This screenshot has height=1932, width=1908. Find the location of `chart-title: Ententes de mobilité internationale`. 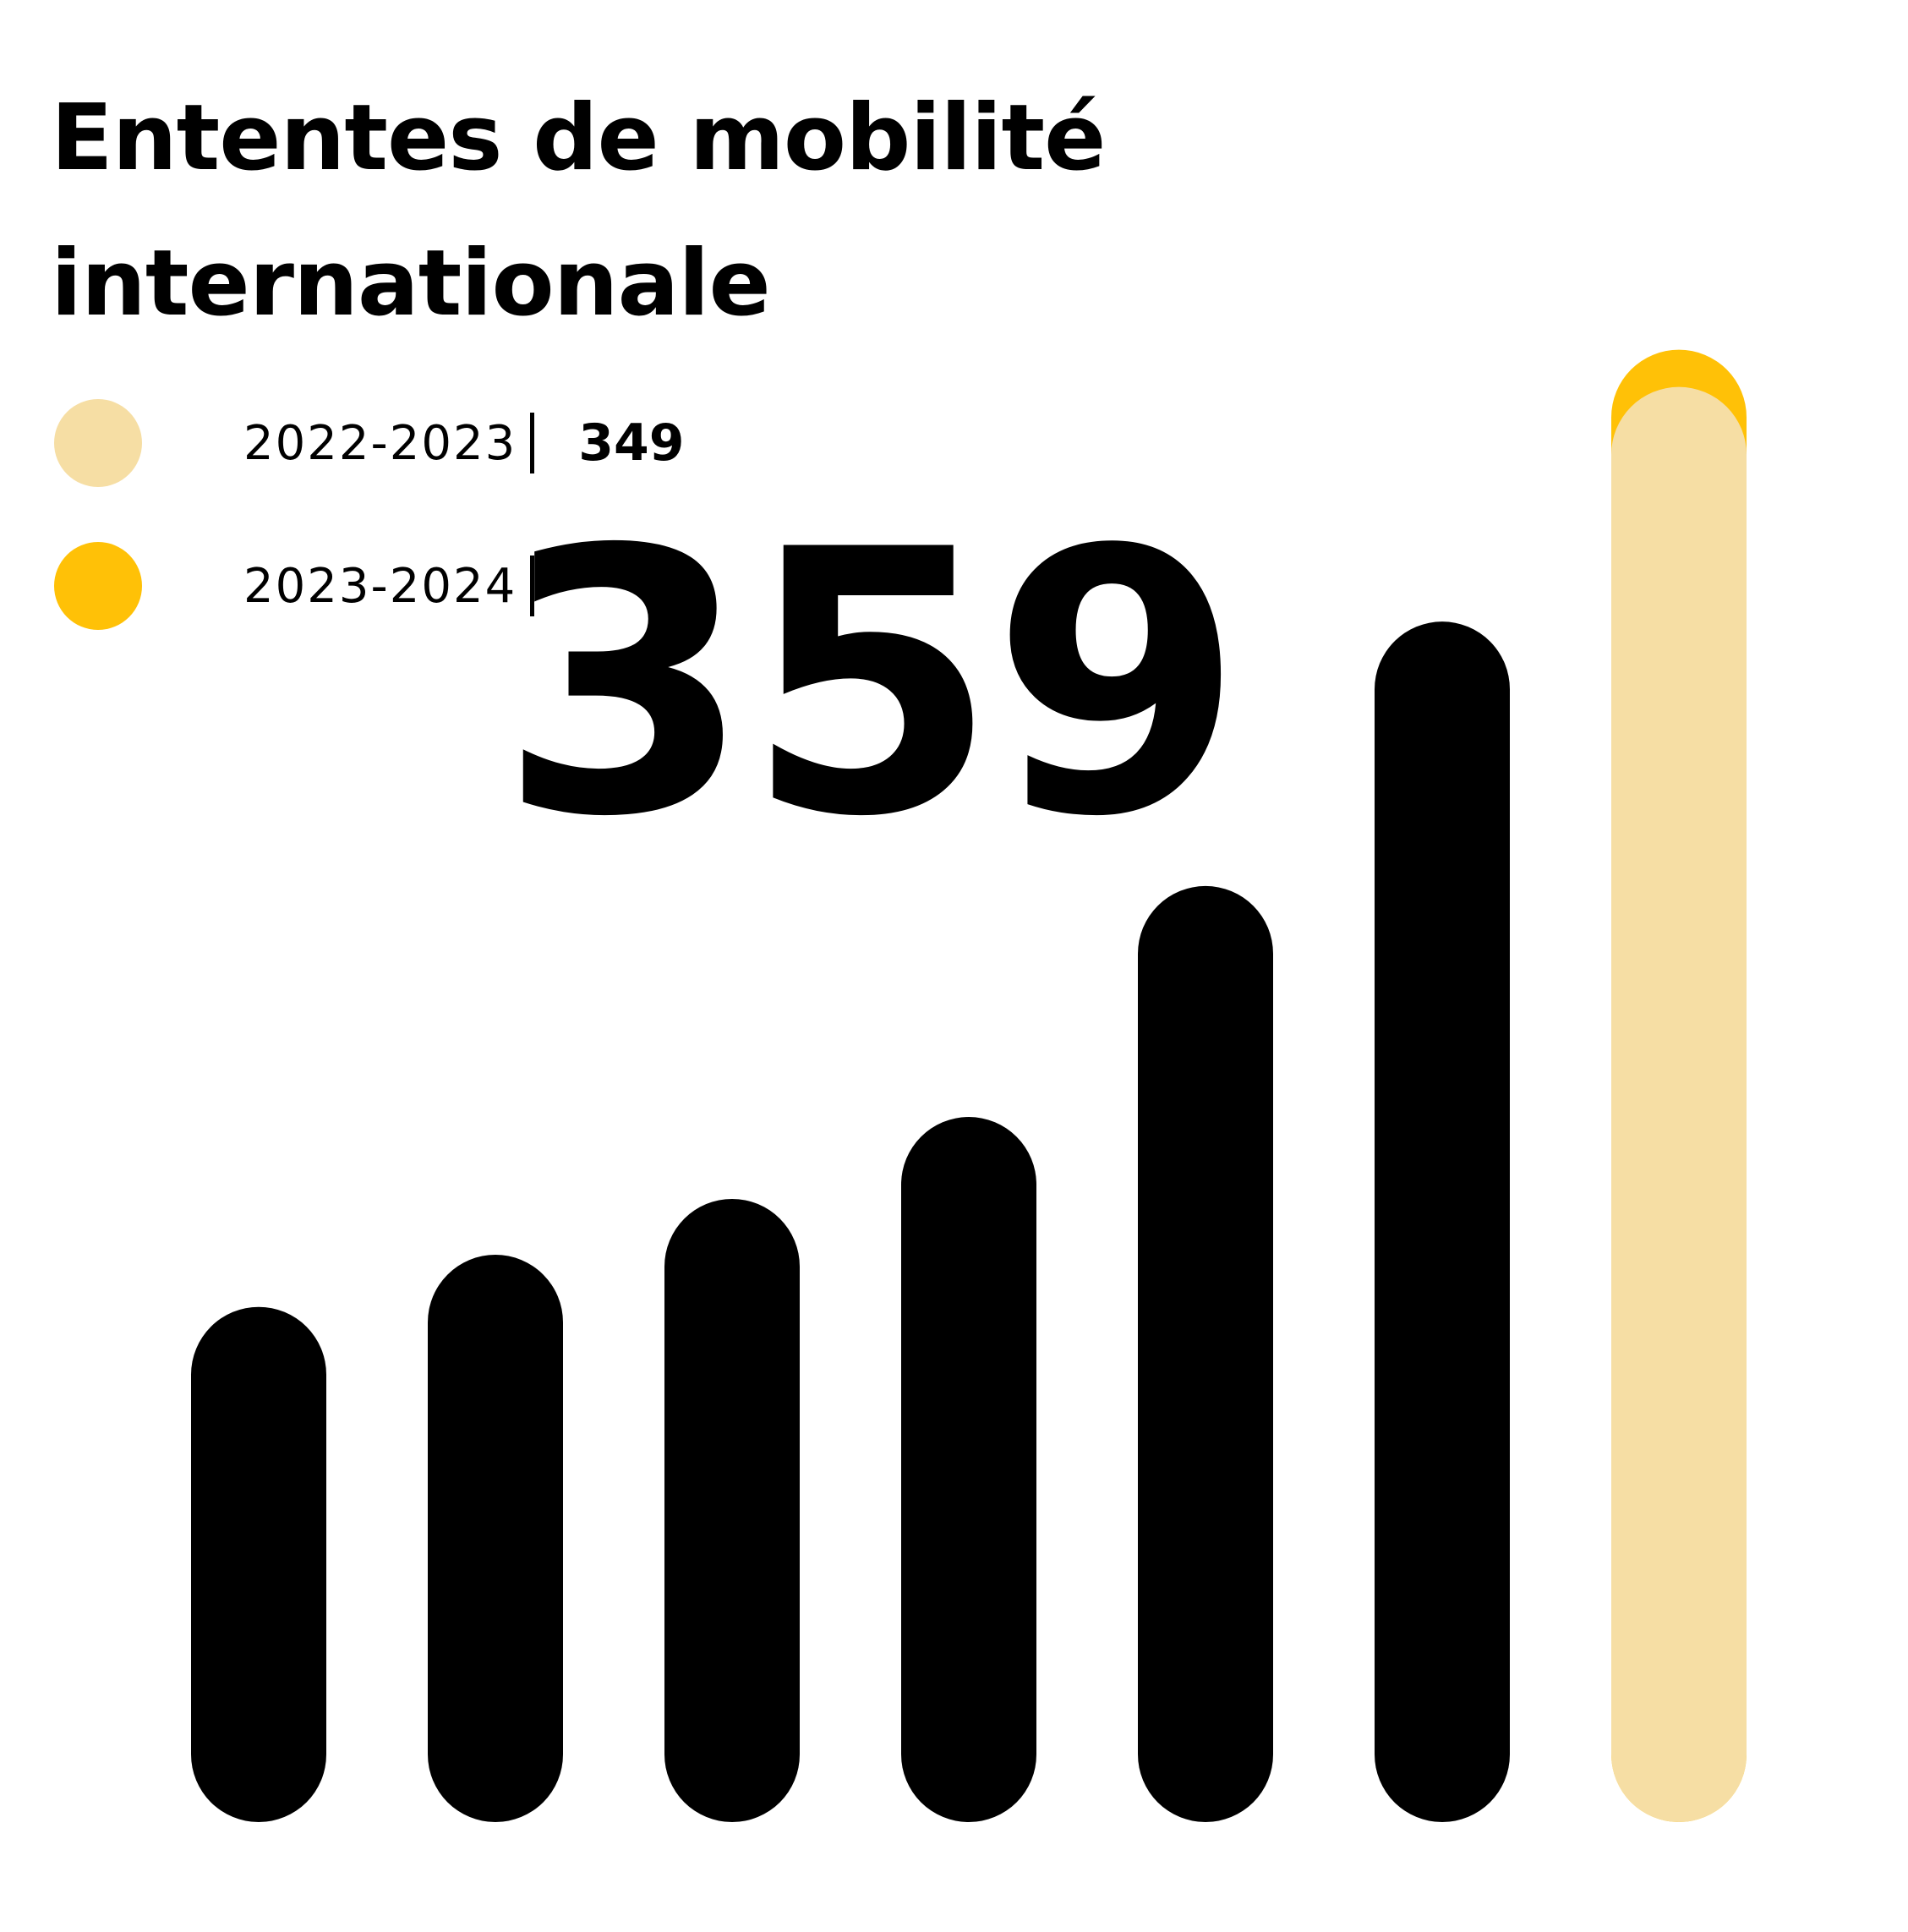

chart-title: Ententes de mobilité internationale is located at coordinates (578, 211).